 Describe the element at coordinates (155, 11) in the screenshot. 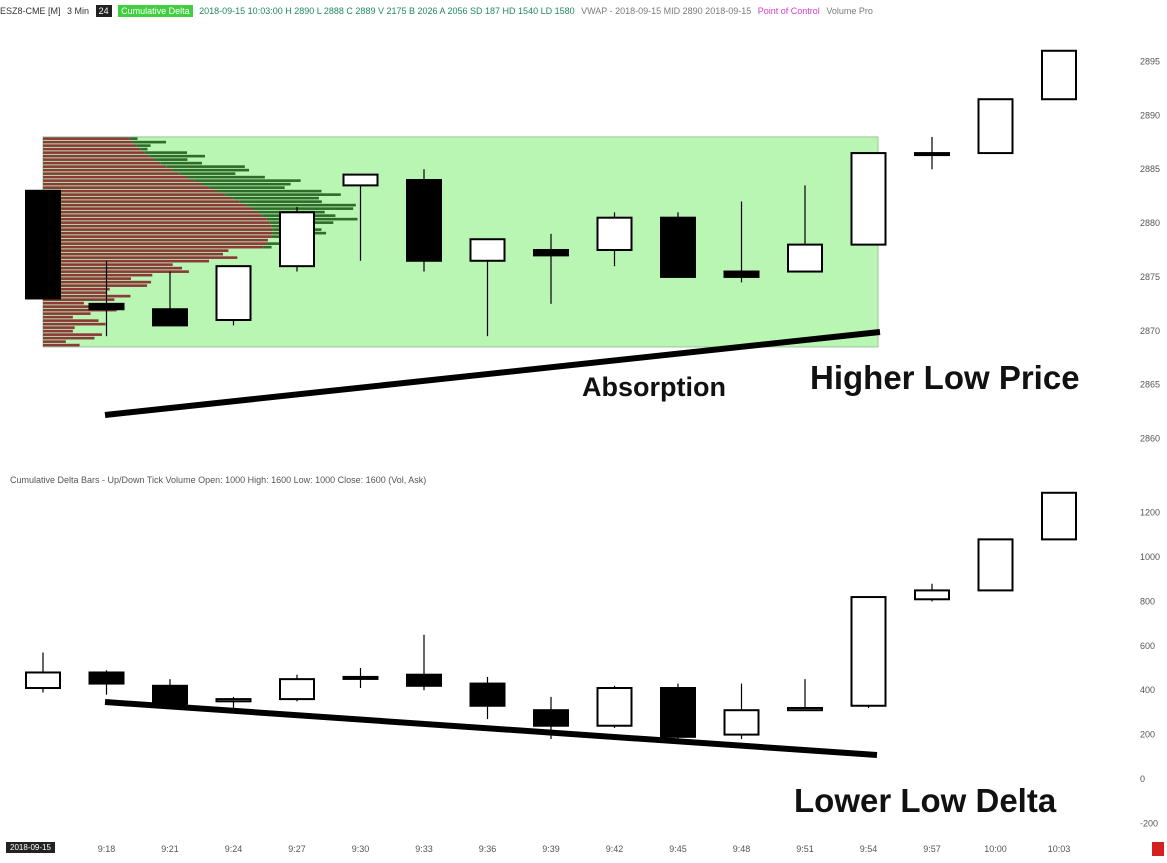

I see `study-badge-green: Cumulative Delta` at that location.